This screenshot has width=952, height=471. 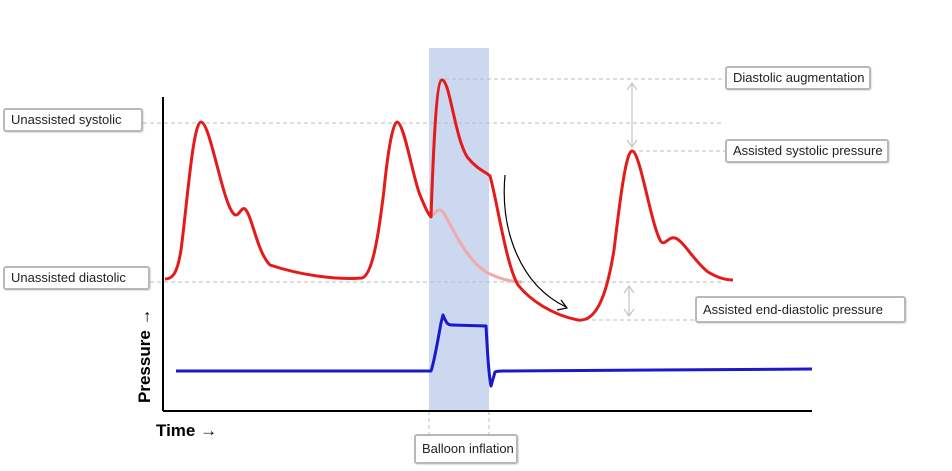 What do you see at coordinates (187, 430) in the screenshot?
I see `x-axis-title: Time →` at bounding box center [187, 430].